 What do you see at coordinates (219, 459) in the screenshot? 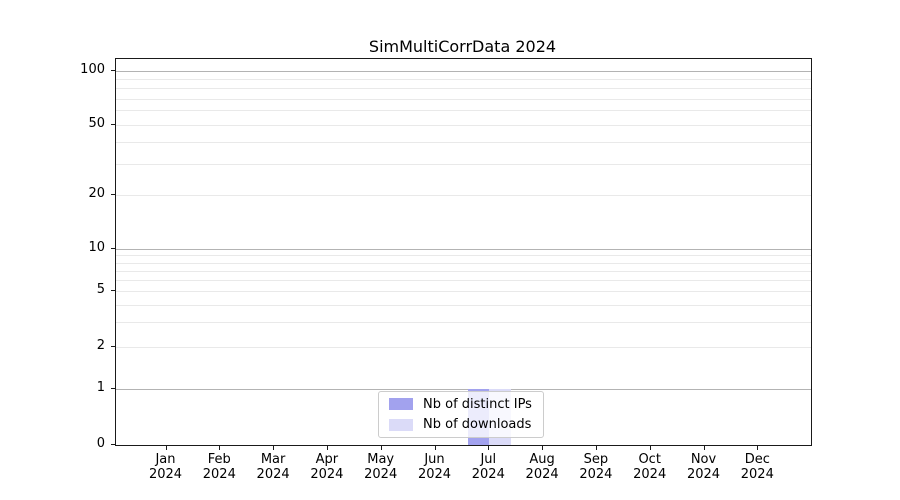
I see `x-tick-month: Feb` at bounding box center [219, 459].